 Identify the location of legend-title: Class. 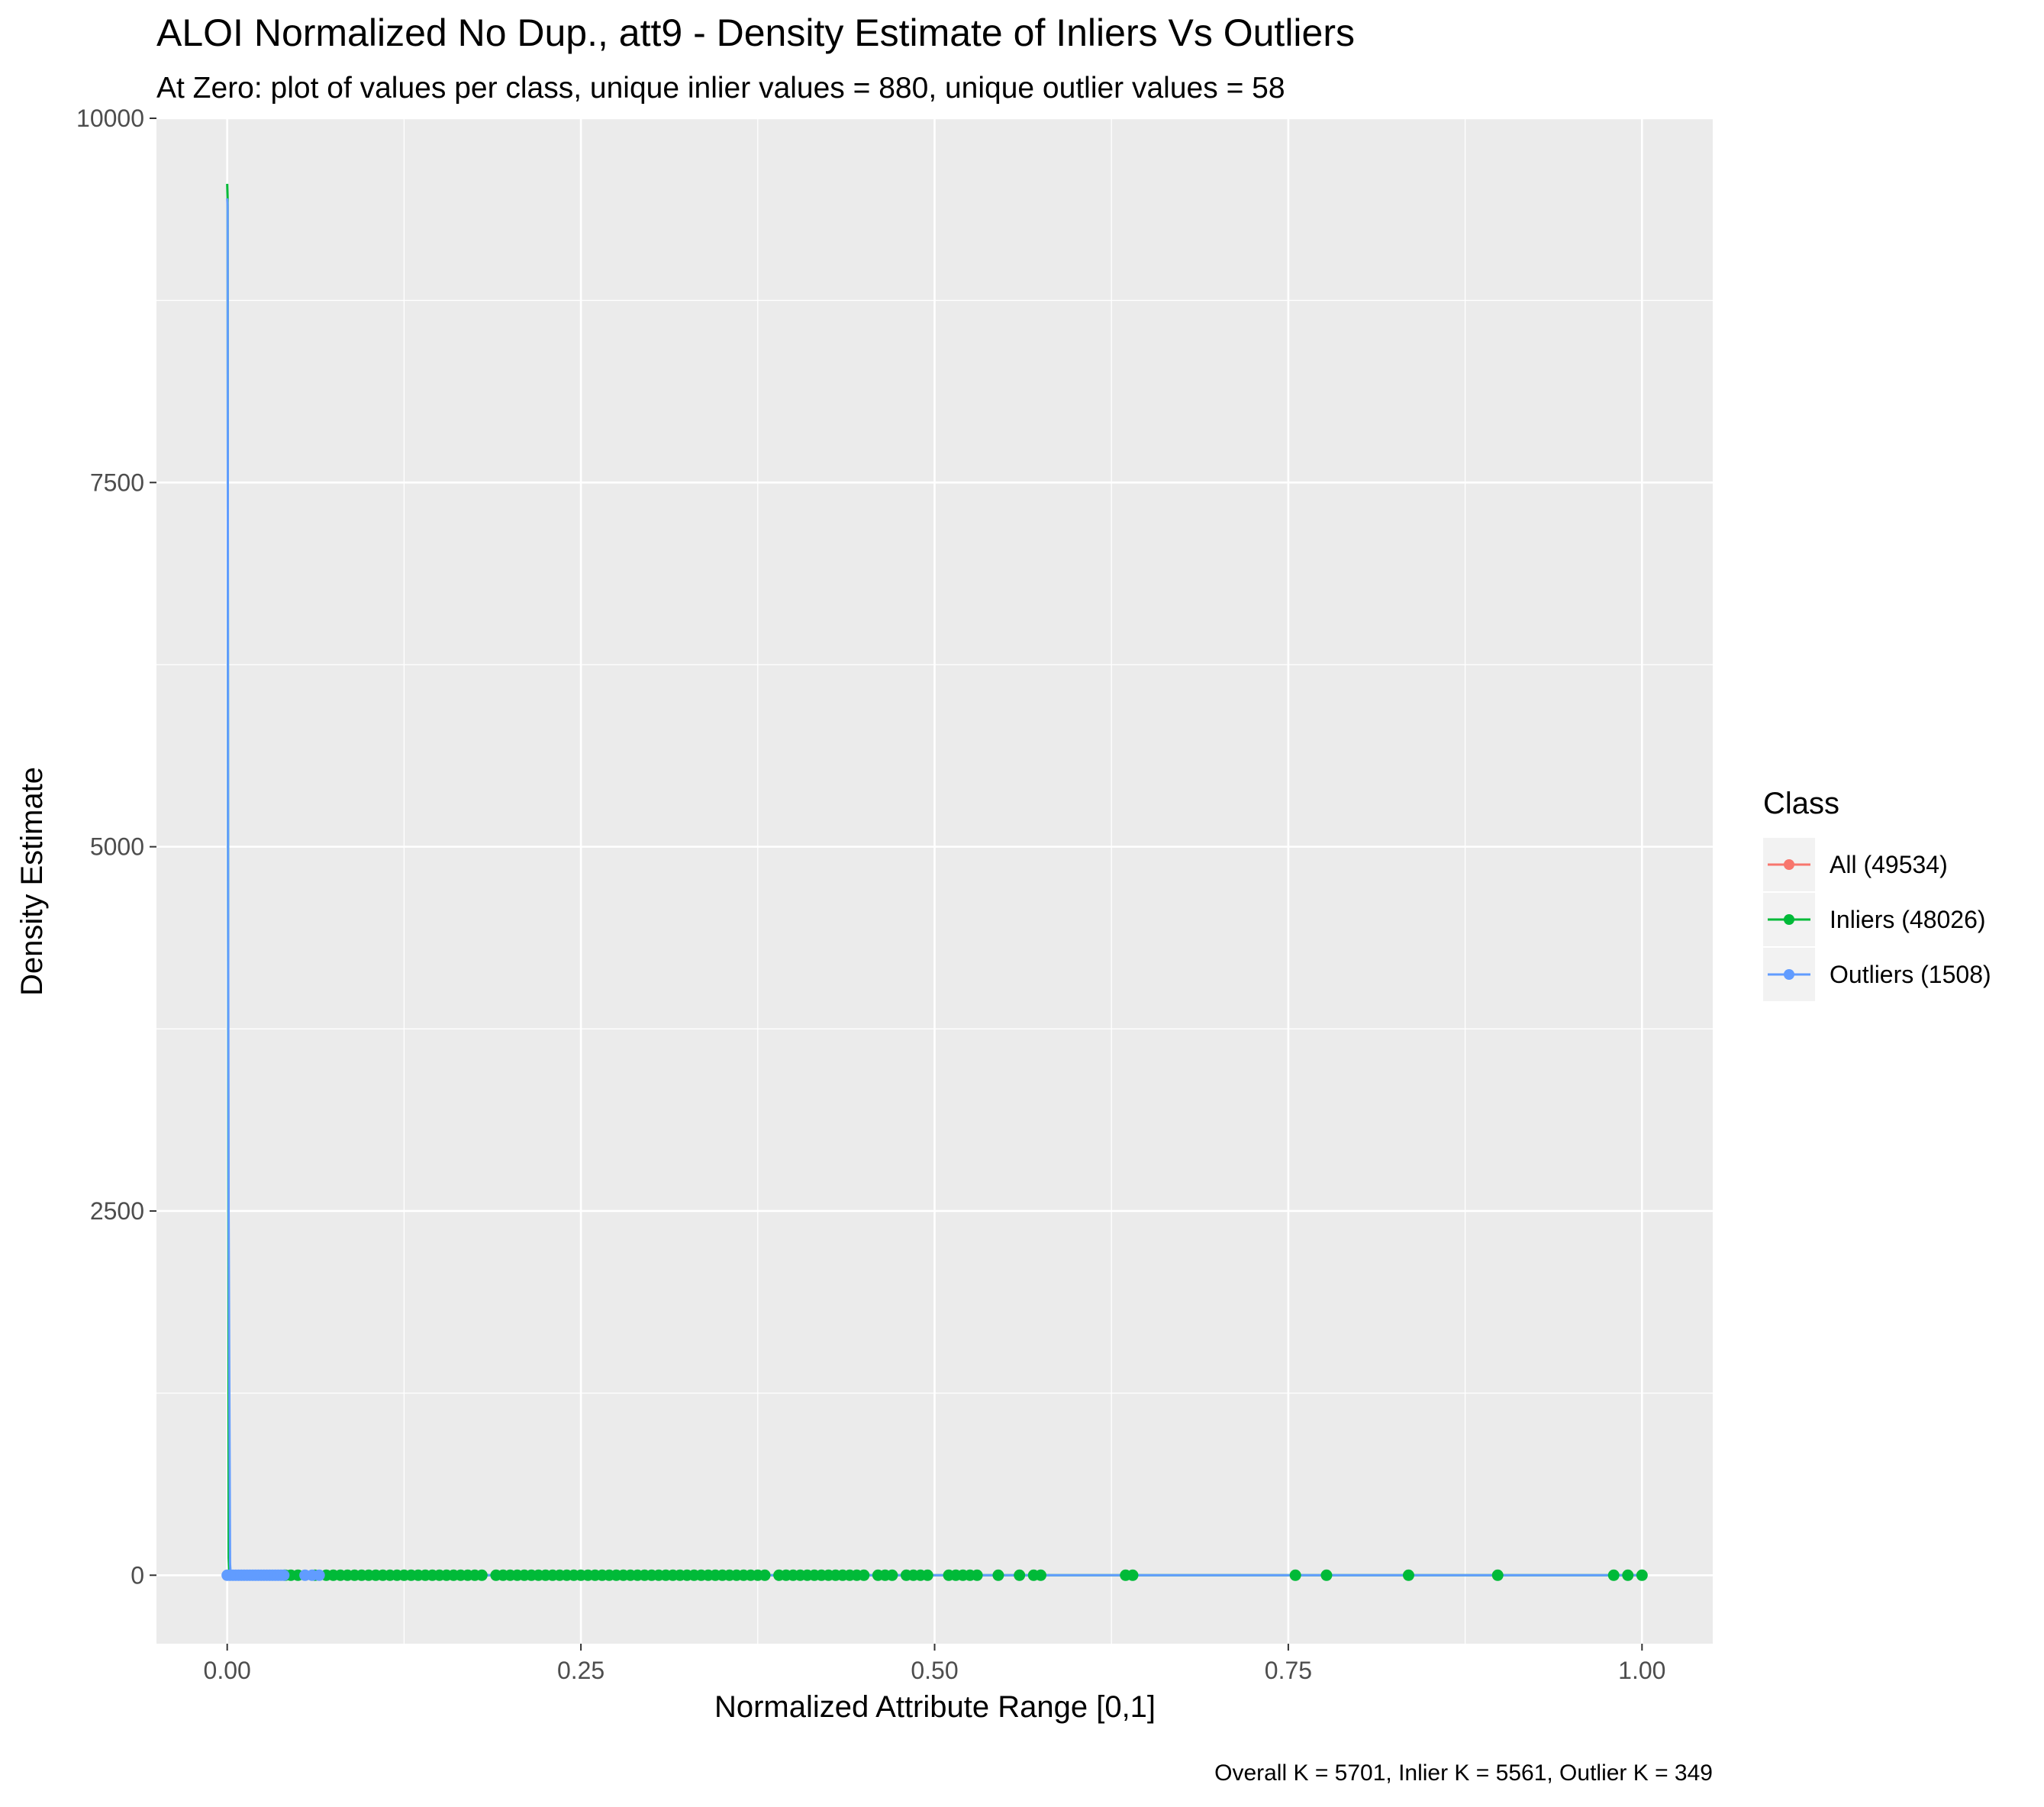
(1801, 803).